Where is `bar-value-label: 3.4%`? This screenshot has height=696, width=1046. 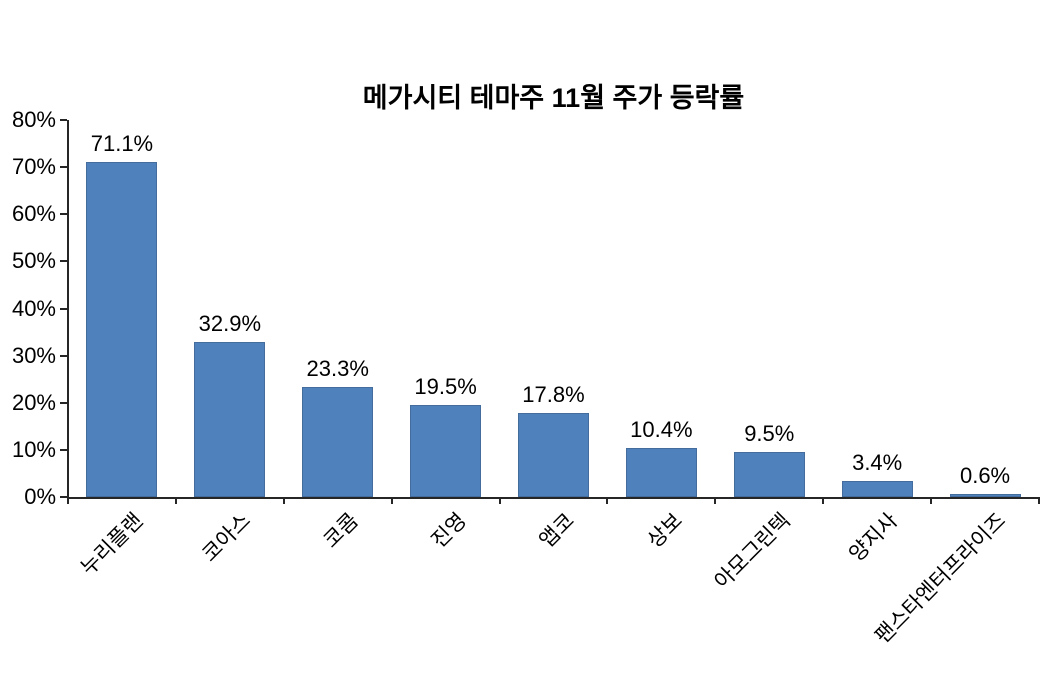 bar-value-label: 3.4% is located at coordinates (877, 462).